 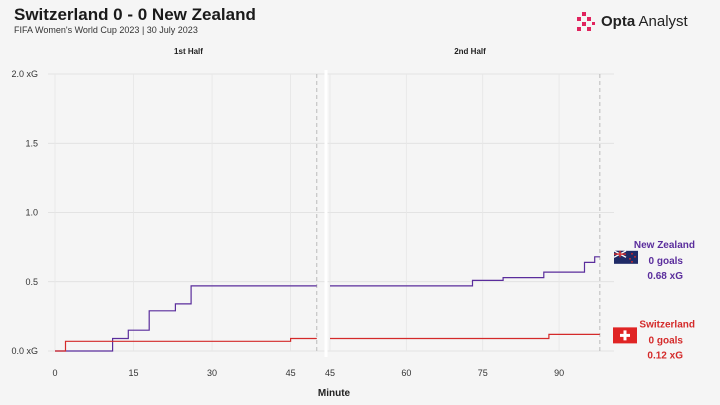 I want to click on y-tick-label: 2.0 xG, so click(x=24, y=74).